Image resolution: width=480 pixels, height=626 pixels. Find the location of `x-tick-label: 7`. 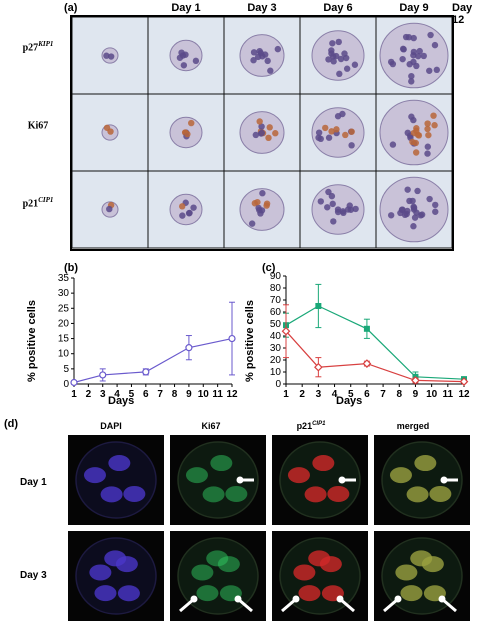

x-tick-label: 7 is located at coordinates (383, 394).